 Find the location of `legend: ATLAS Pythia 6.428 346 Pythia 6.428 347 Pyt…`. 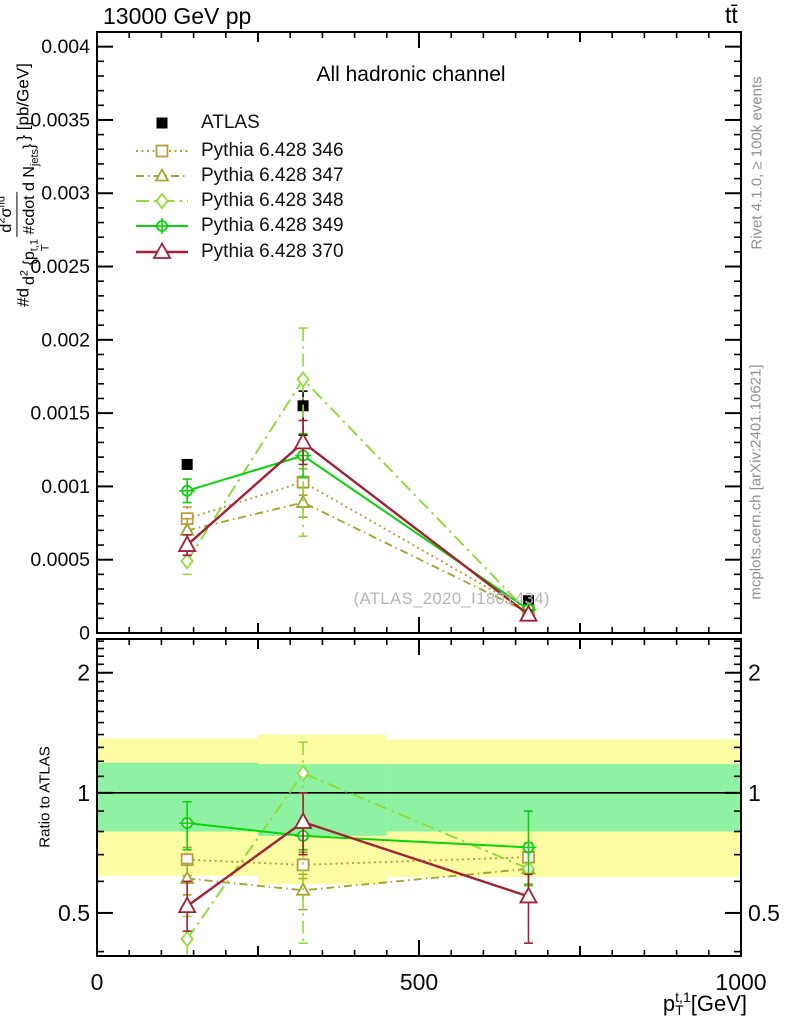

legend: ATLAS Pythia 6.428 346 Pythia 6.428 347 Pyt… is located at coordinates (239, 187).